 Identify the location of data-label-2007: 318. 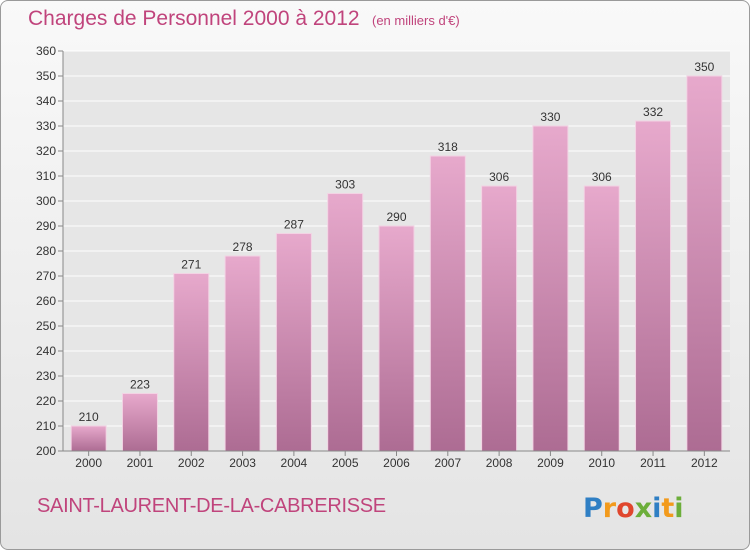
(448, 147).